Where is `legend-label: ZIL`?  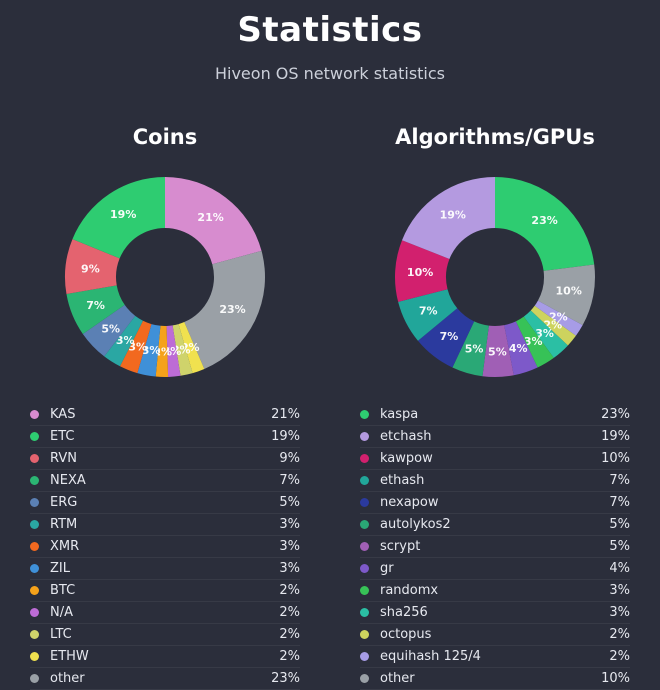
legend-label: ZIL is located at coordinates (60, 568).